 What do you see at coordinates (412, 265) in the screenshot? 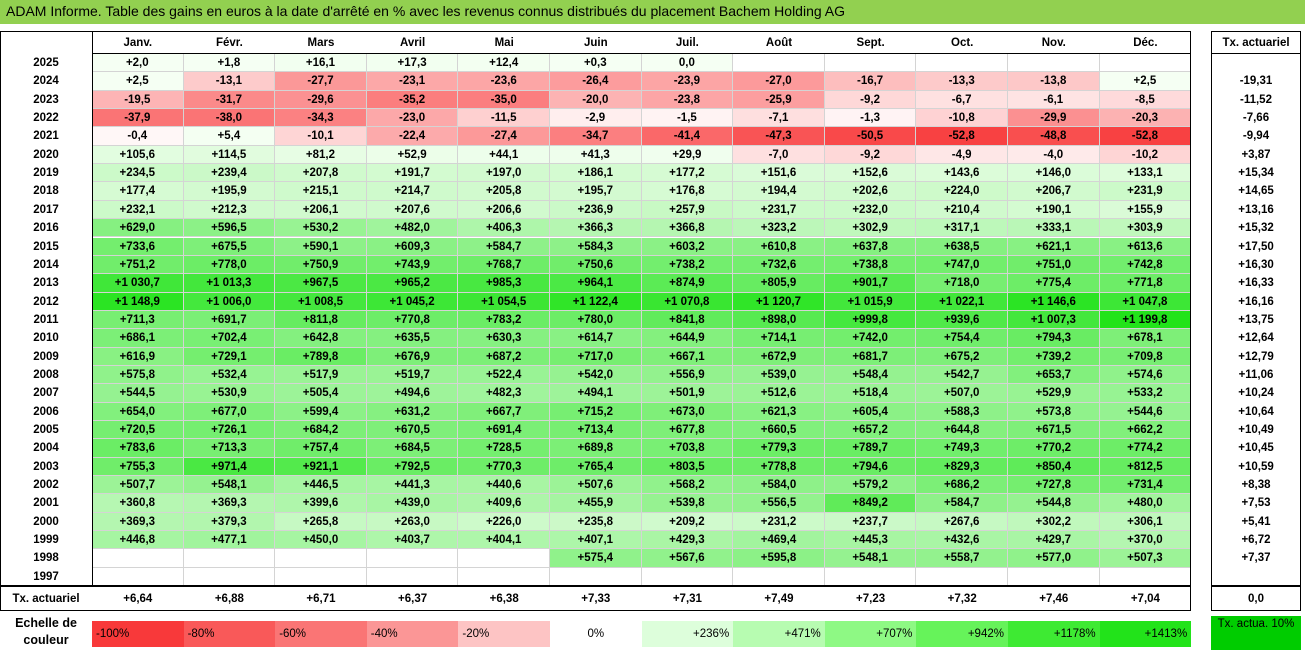
I see `table-cell: +743,9` at bounding box center [412, 265].